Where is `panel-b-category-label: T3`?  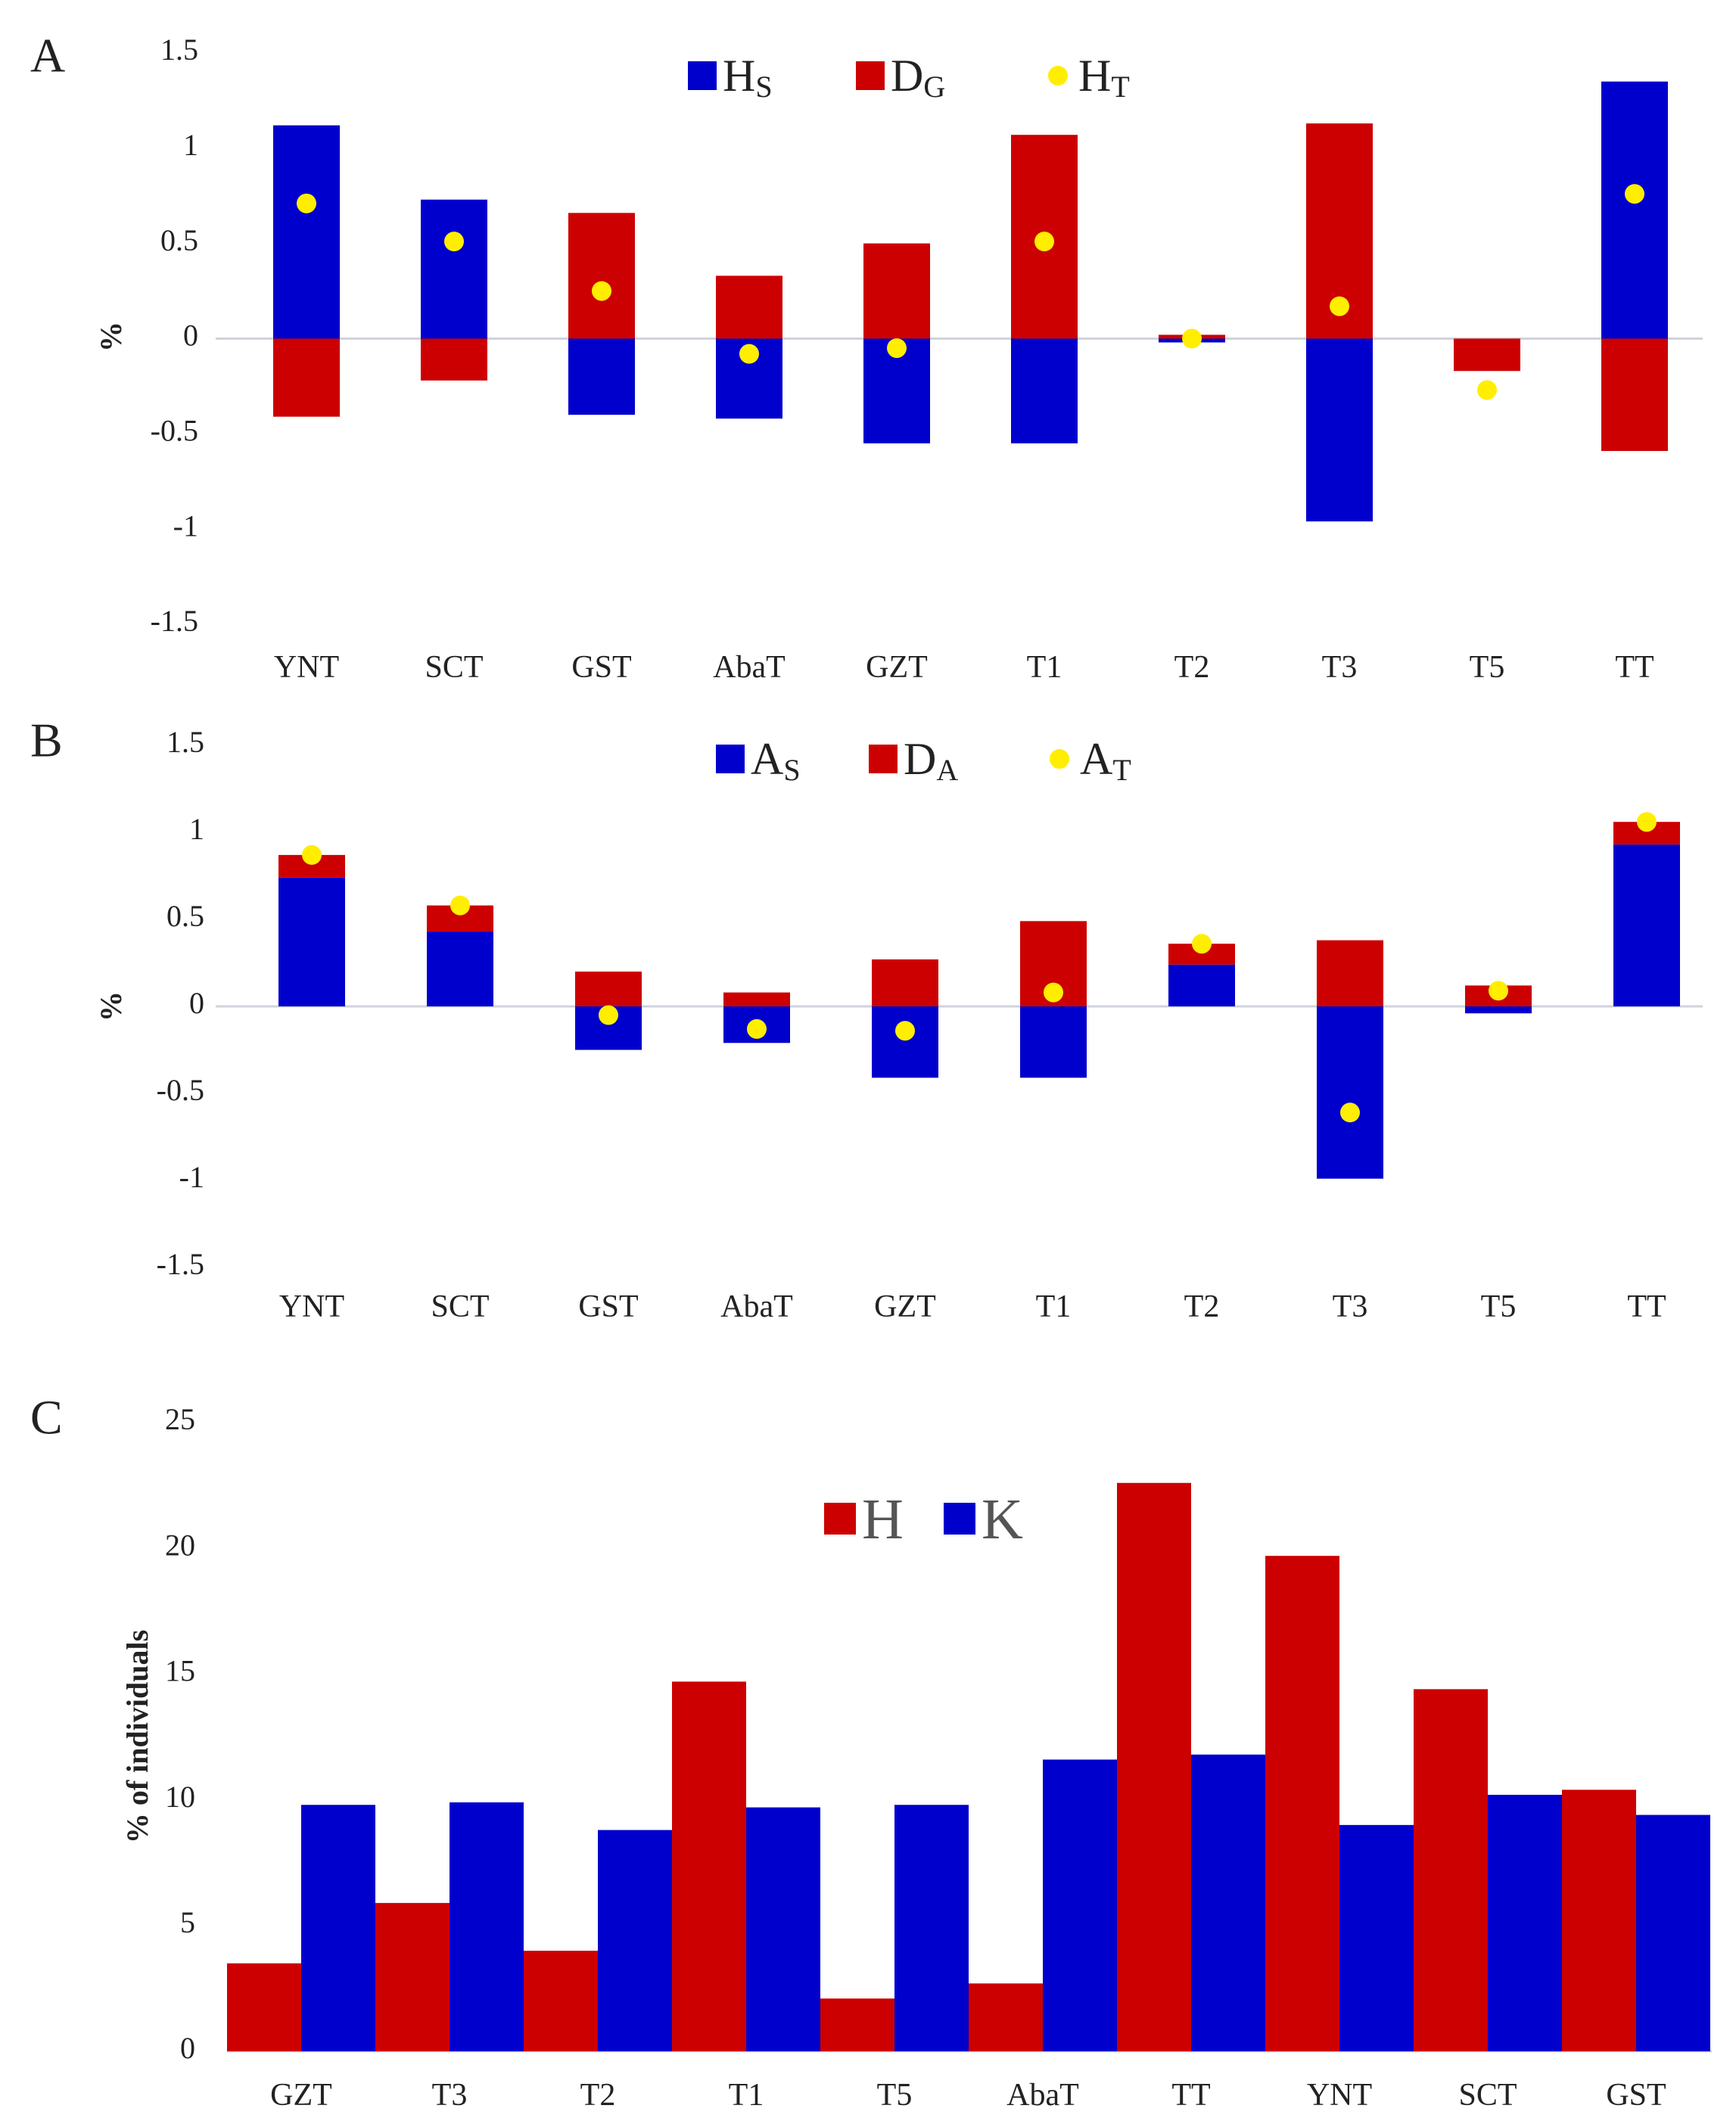
panel-b-category-label: T3 is located at coordinates (1351, 1307).